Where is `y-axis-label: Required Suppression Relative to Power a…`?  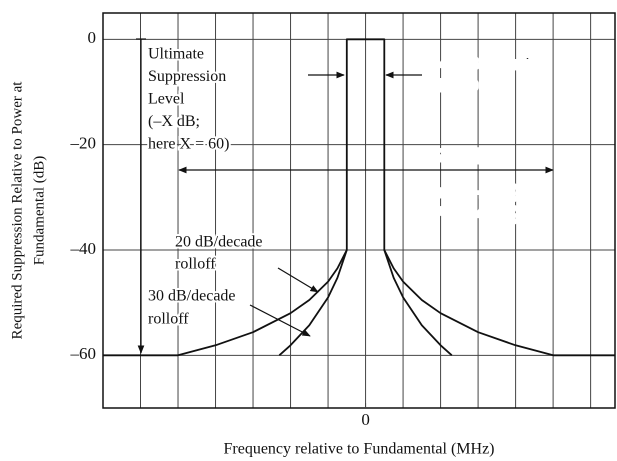
y-axis-label: Required Suppression Relative to Power a… is located at coordinates (17, 210).